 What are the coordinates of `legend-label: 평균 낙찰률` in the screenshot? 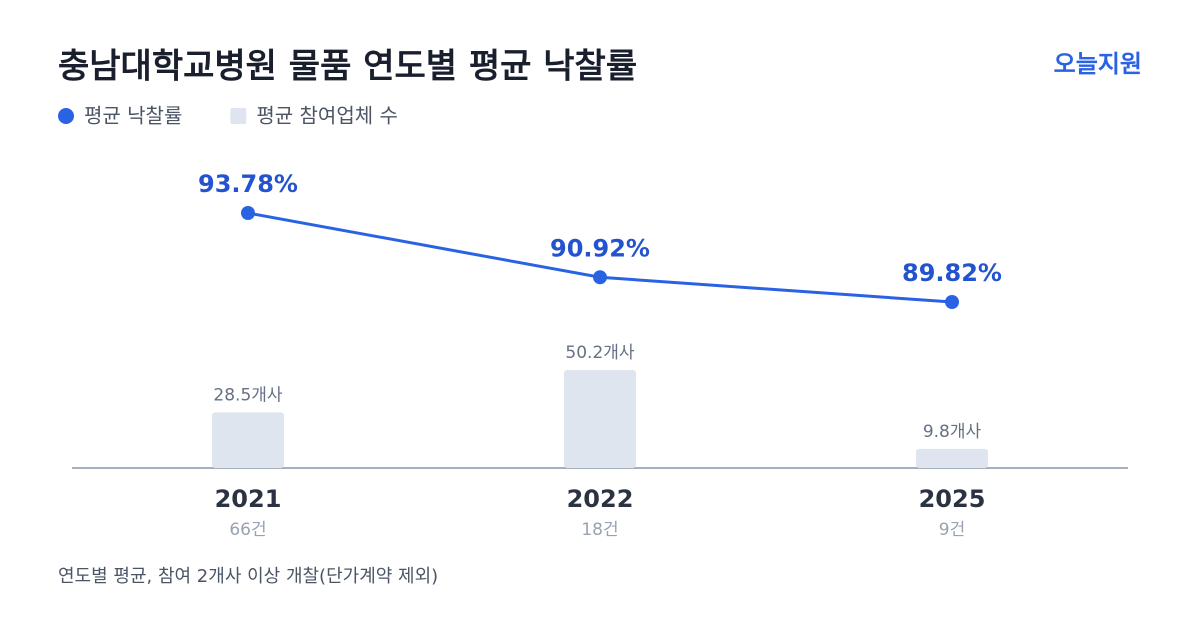 It's located at (133, 116).